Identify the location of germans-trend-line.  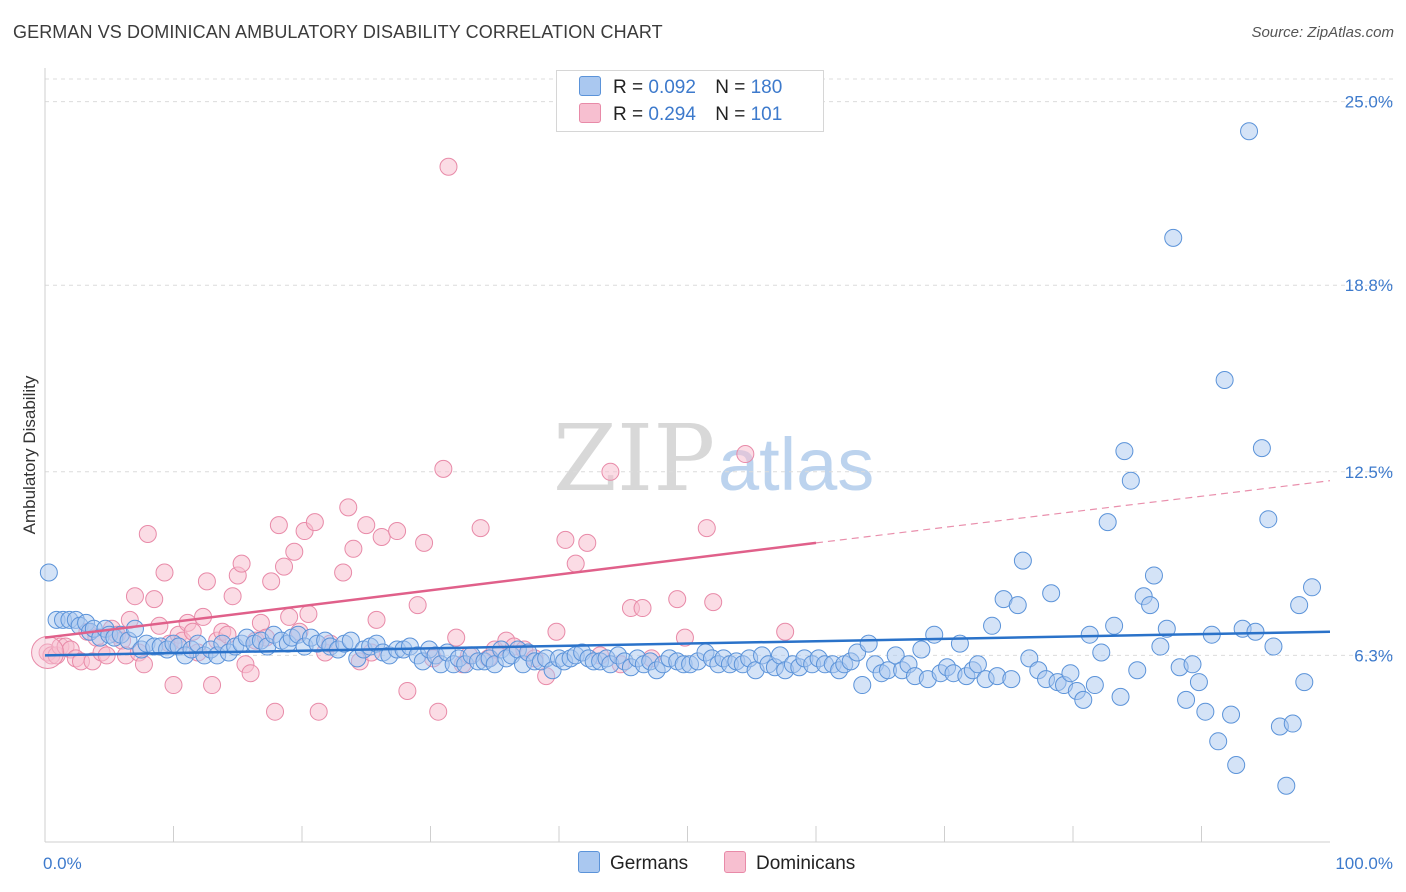
(687, 643).